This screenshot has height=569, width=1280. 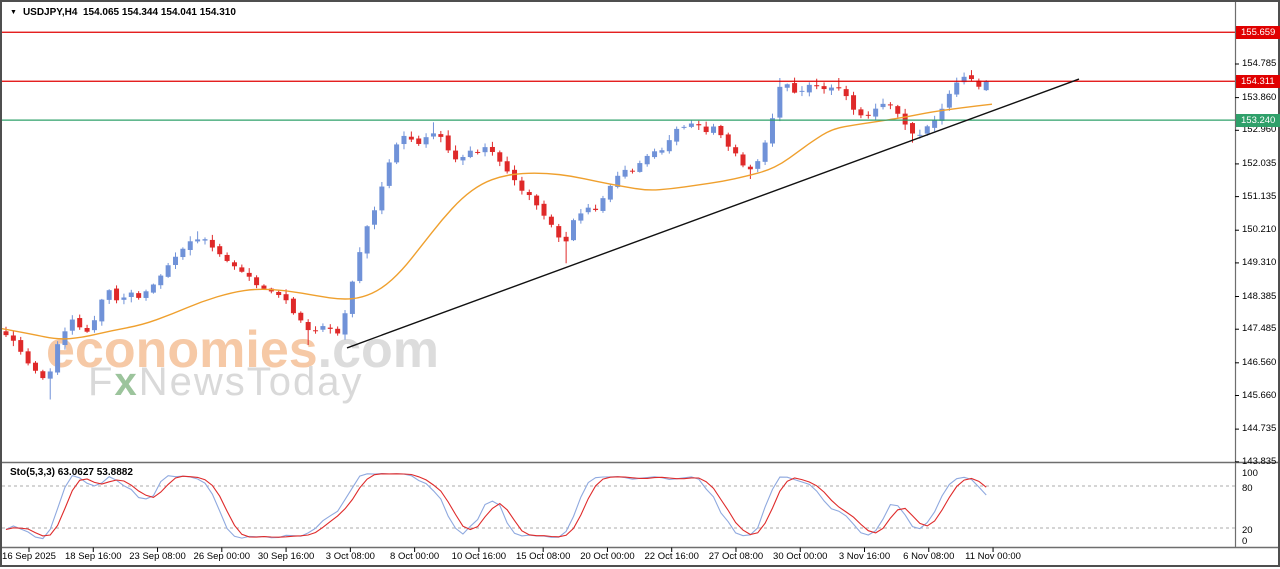 I want to click on indicator-scale-label: 0, so click(x=1245, y=541).